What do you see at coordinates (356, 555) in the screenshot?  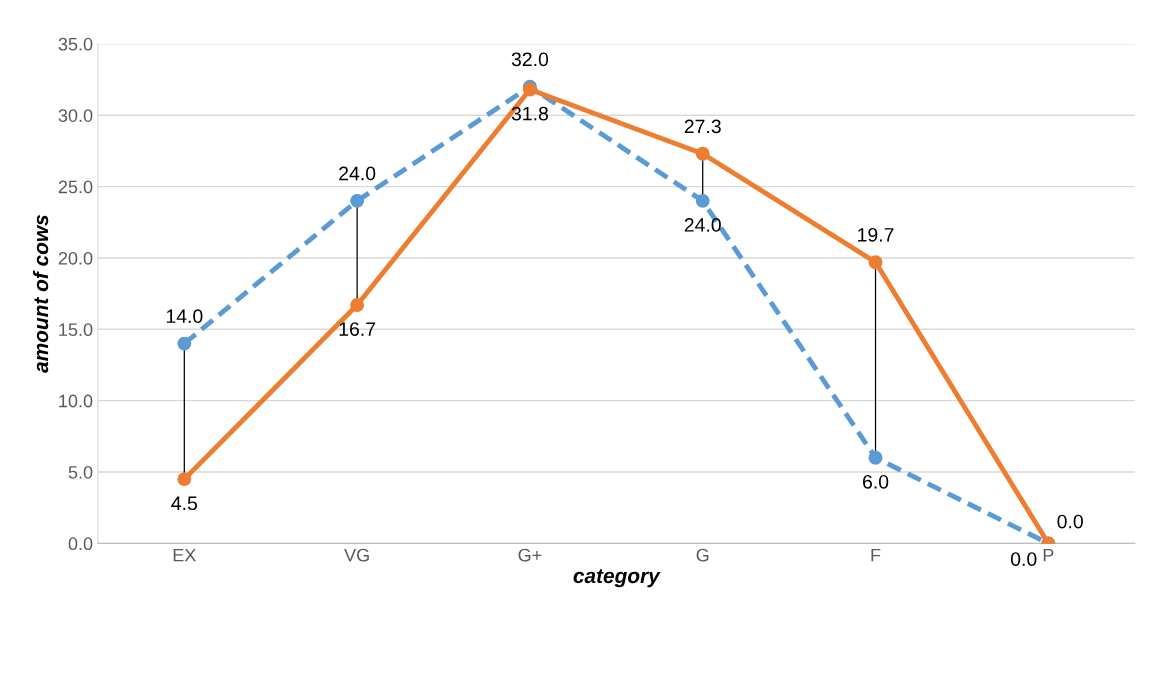 I see `x-tick-label: VG` at bounding box center [356, 555].